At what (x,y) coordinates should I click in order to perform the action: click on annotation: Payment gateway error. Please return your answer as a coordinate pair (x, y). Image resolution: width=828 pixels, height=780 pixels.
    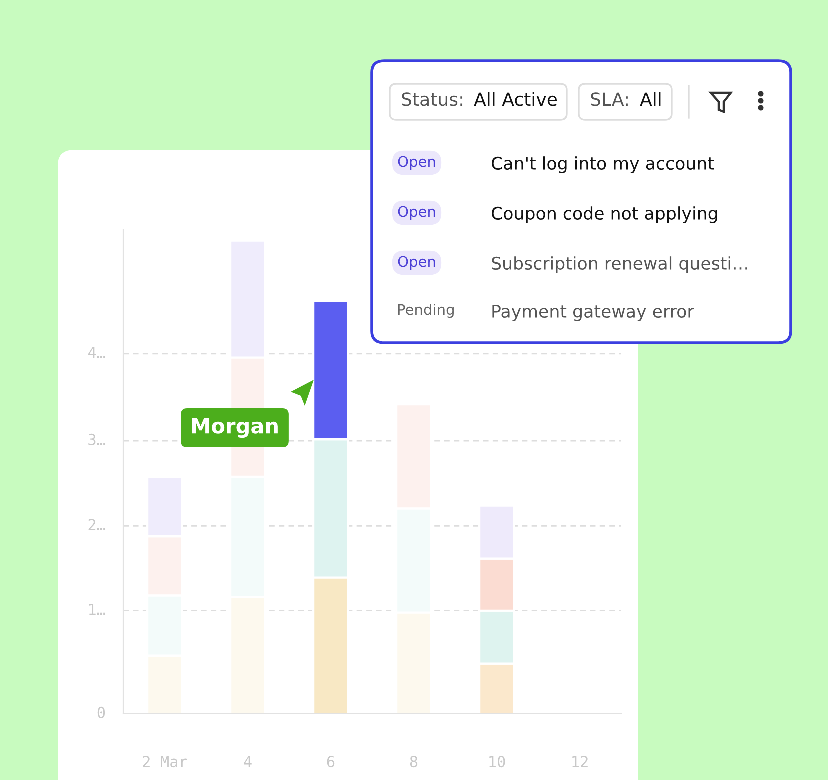
    Looking at the image, I should click on (593, 313).